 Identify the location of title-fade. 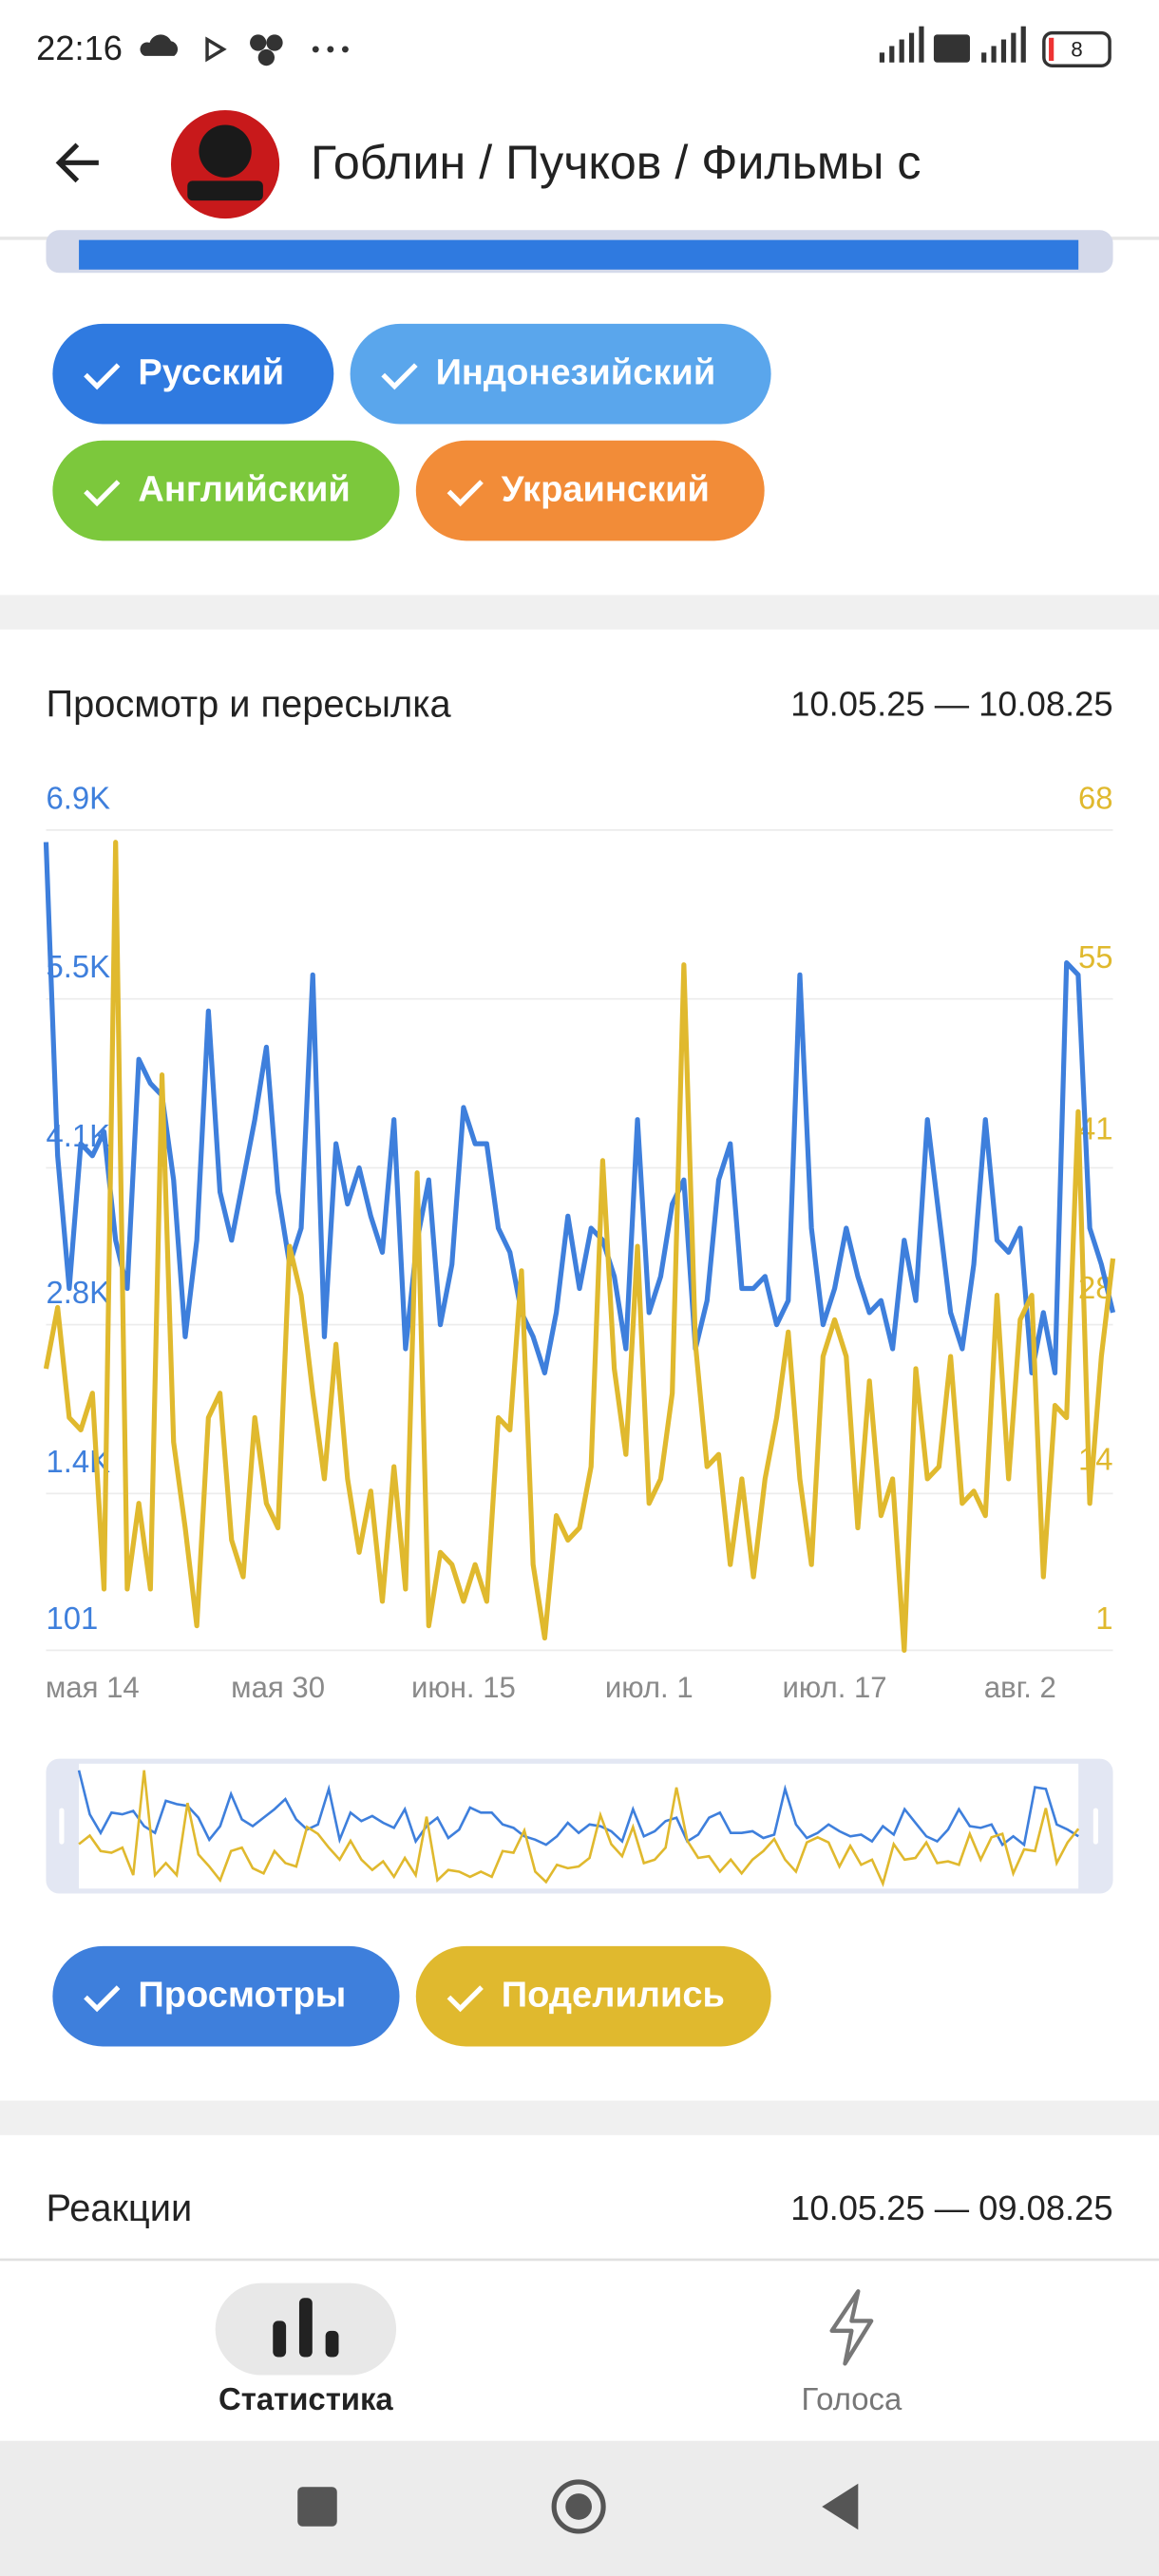
(1072, 164).